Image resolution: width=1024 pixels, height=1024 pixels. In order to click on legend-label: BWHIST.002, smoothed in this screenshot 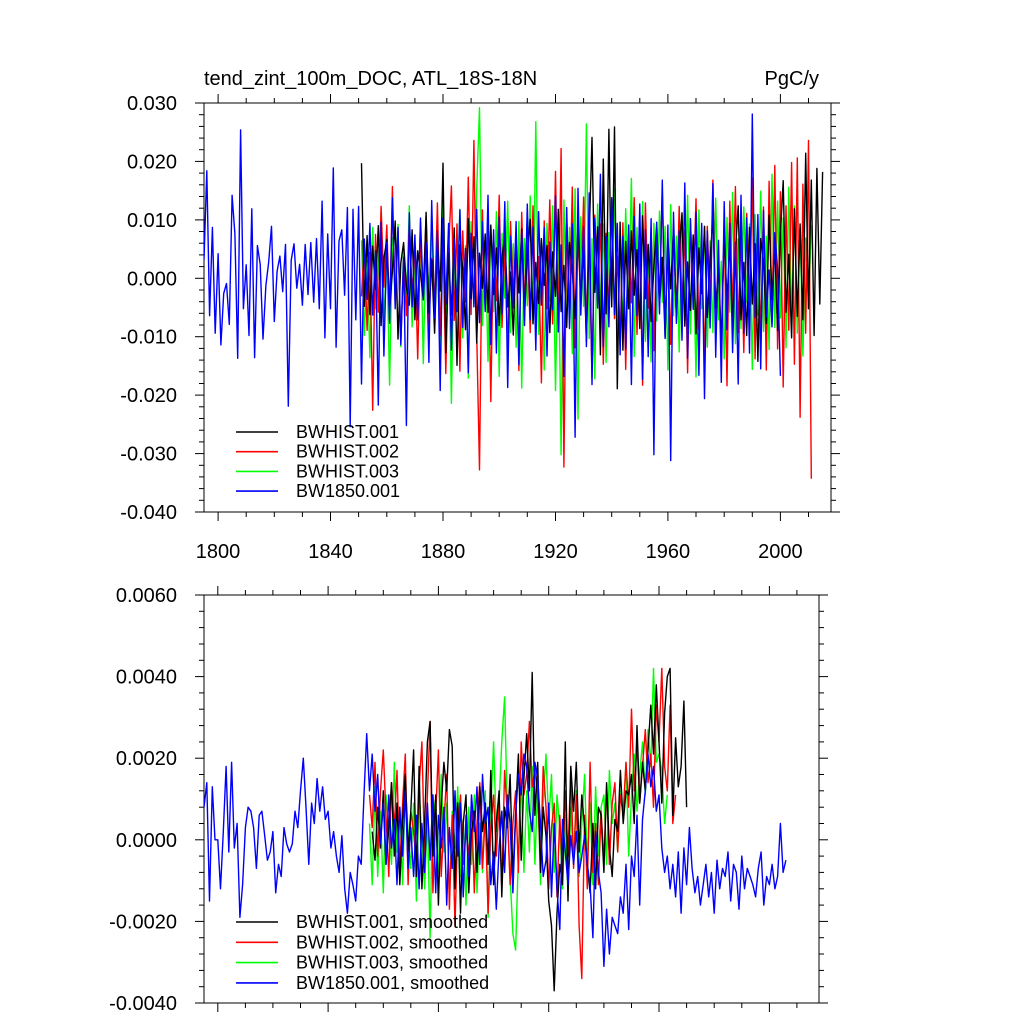, I will do `click(392, 942)`.